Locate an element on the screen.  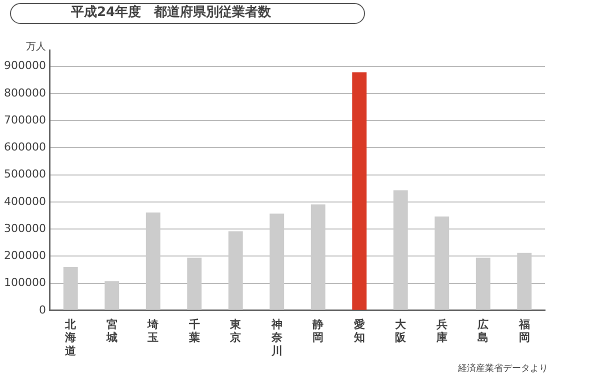
y-tick-label: 200000 is located at coordinates (25, 255).